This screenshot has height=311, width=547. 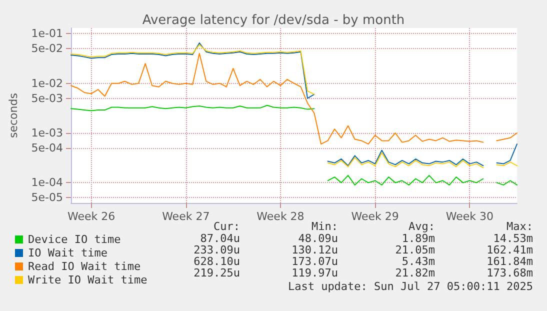 I want to click on legend-label: Read IO Wait time, so click(x=84, y=266).